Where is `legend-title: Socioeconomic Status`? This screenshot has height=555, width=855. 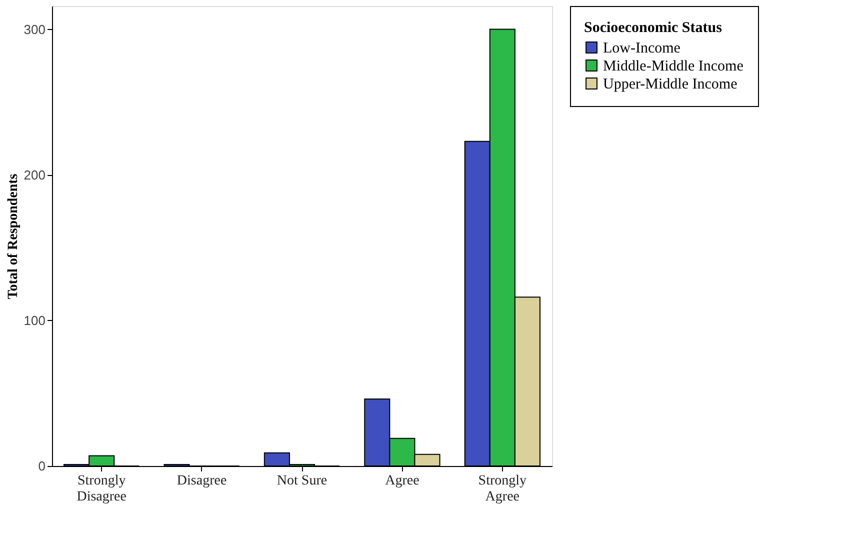
legend-title: Socioeconomic Status is located at coordinates (653, 28).